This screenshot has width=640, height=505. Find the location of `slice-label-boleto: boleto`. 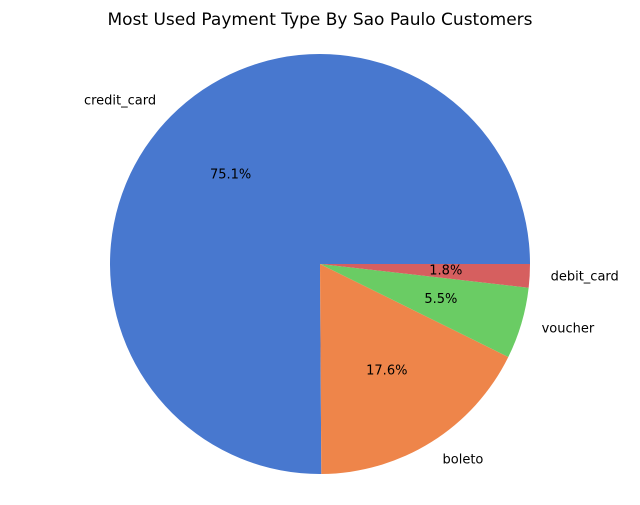

slice-label-boleto: boleto is located at coordinates (463, 459).